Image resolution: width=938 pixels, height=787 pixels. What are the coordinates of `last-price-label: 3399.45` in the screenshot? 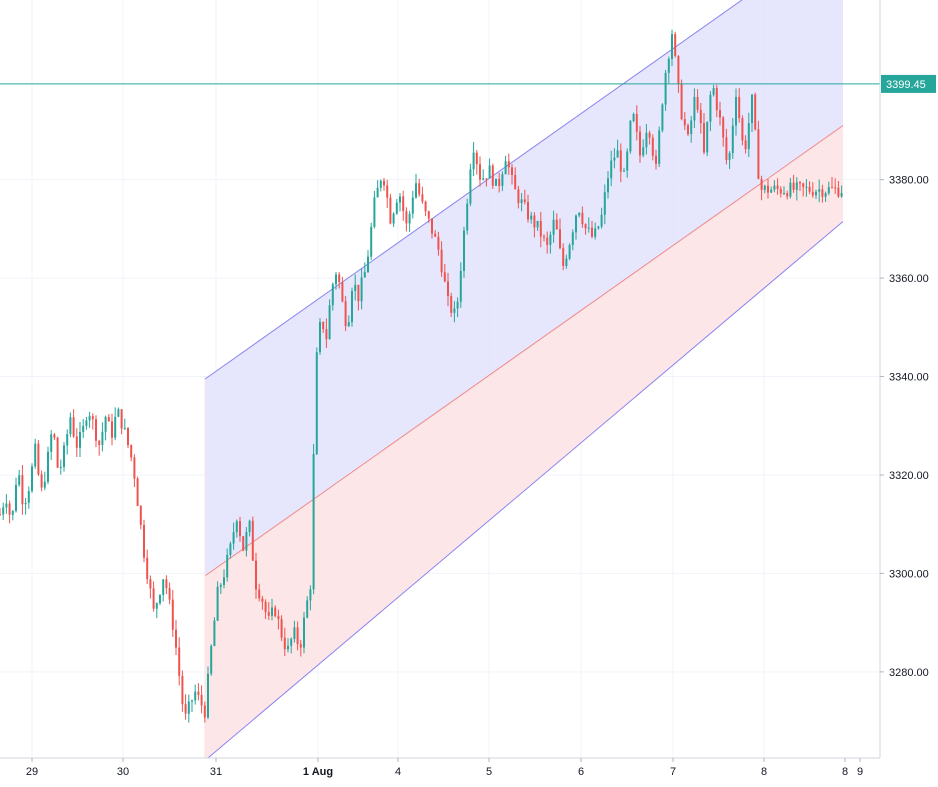 It's located at (906, 85).